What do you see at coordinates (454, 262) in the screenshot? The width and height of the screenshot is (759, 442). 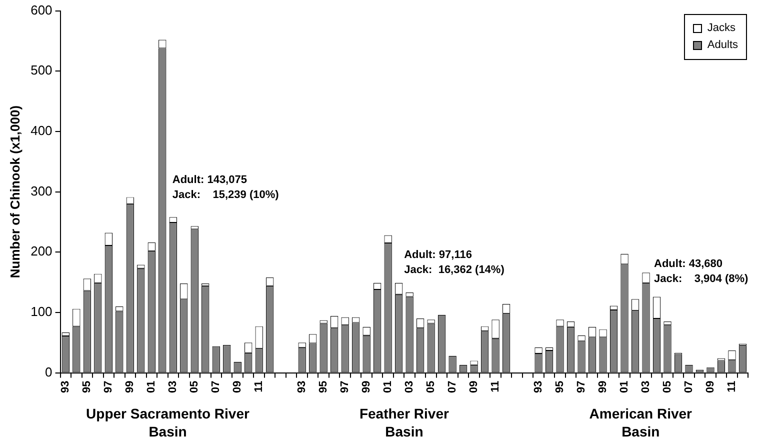 I see `annotation: Adult: 97,116 Jack: 16,362 (14%)` at bounding box center [454, 262].